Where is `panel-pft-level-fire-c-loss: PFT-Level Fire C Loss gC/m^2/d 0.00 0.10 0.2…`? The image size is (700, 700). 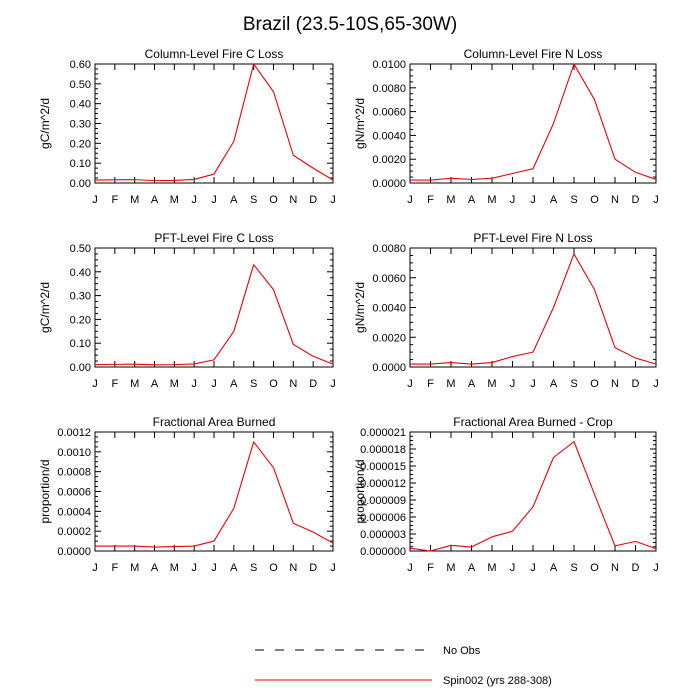 panel-pft-level-fire-c-loss: PFT-Level Fire C Loss gC/m^2/d 0.00 0.10 0.2… is located at coordinates (187, 310).